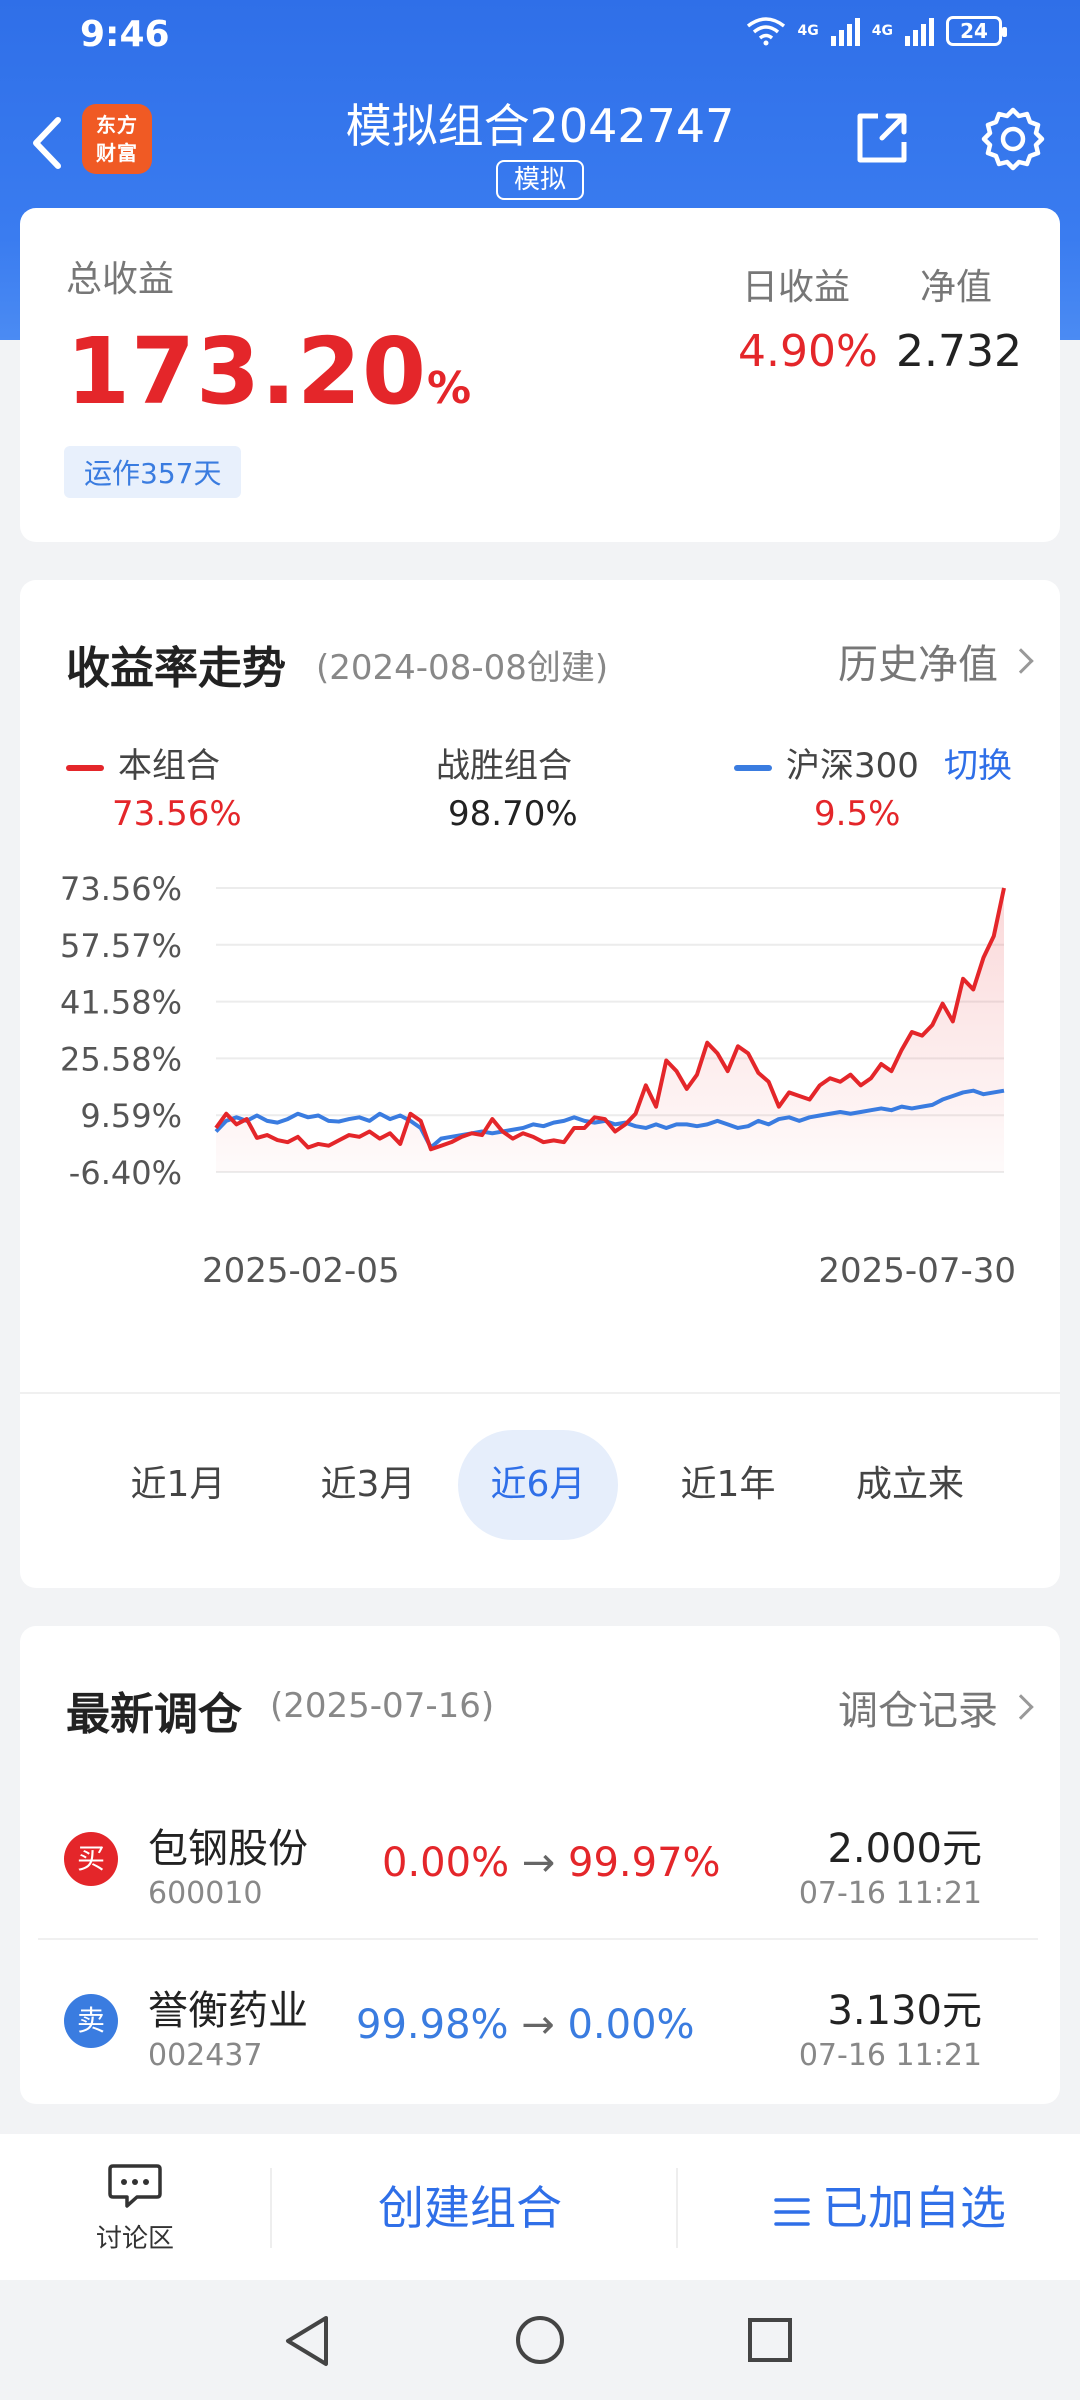 The image size is (1080, 2400). What do you see at coordinates (540, 375) in the screenshot?
I see `summary-card: 总收益 173.20% 运作357天 日收益 净值 4.90% 2.732` at bounding box center [540, 375].